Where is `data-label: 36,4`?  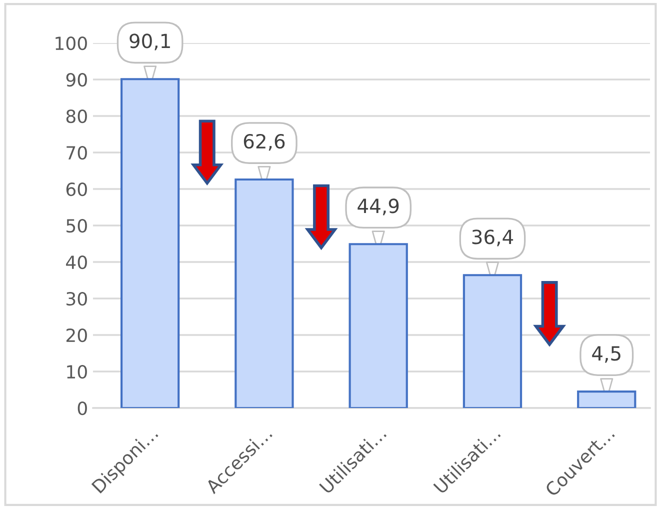
data-label: 36,4 is located at coordinates (493, 238).